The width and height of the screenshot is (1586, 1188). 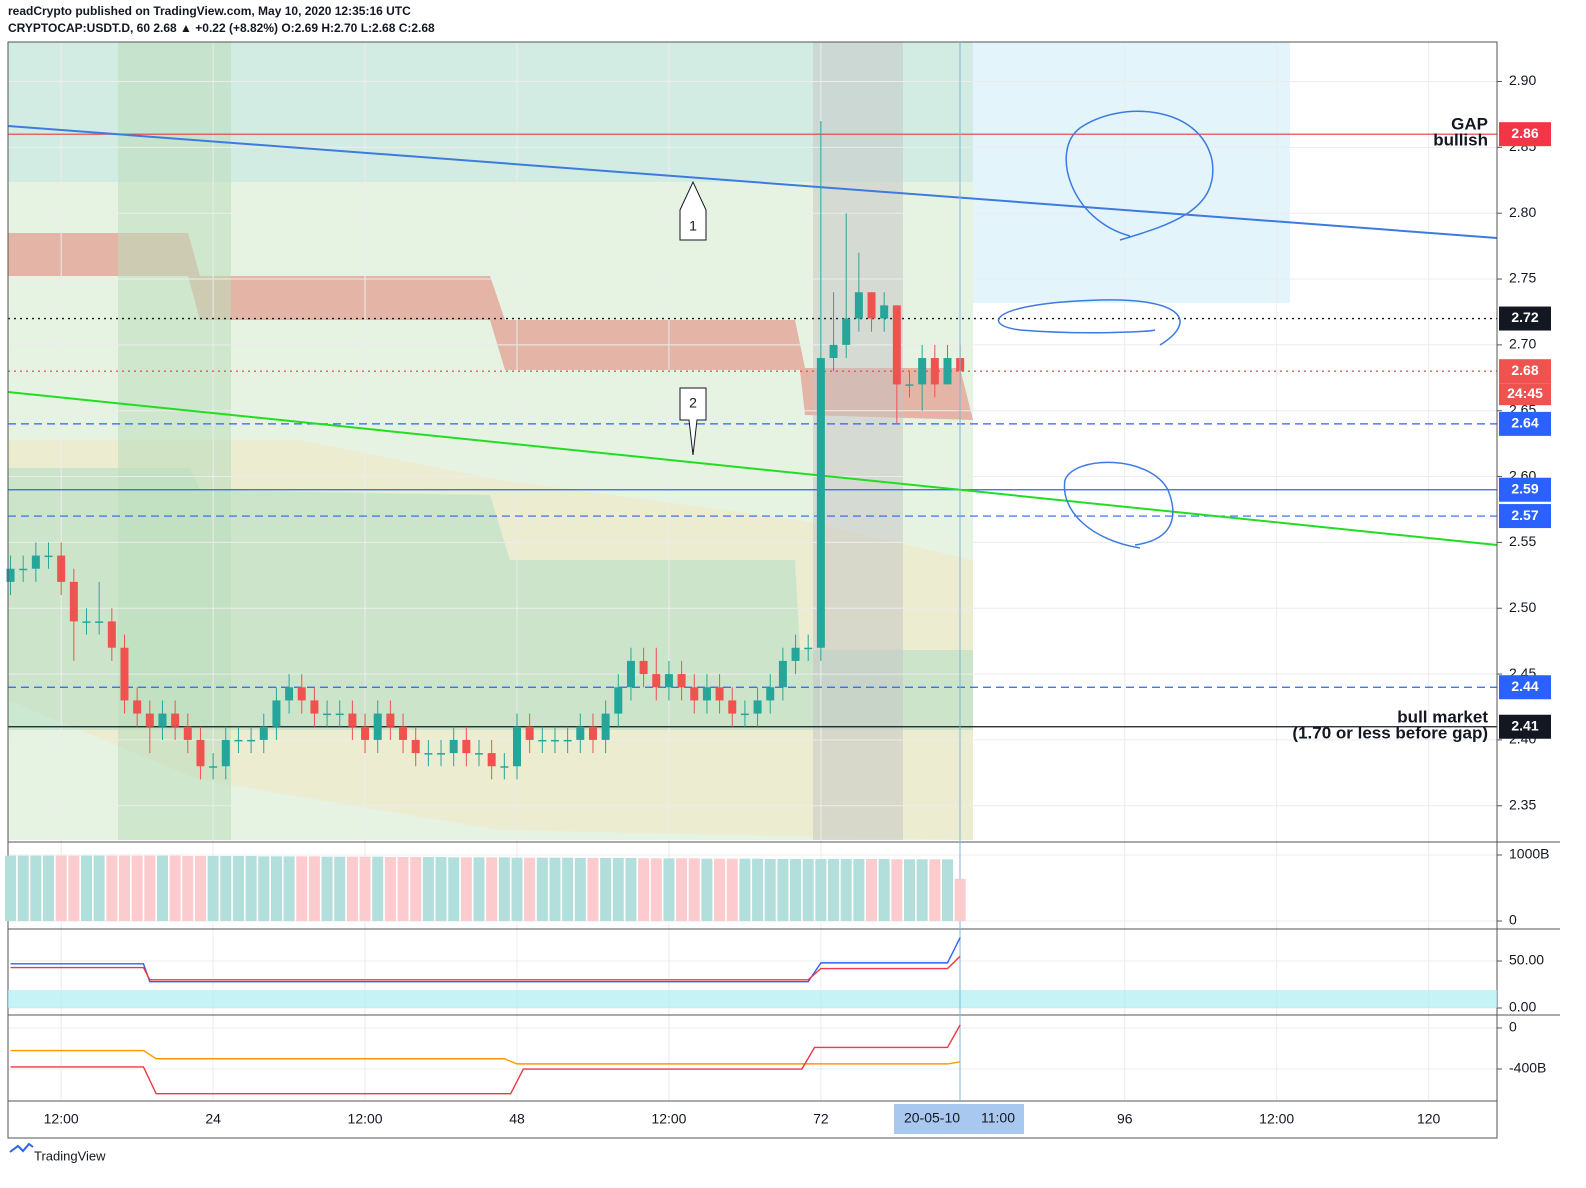 What do you see at coordinates (1524, 725) in the screenshot?
I see `level-label: 2.41` at bounding box center [1524, 725].